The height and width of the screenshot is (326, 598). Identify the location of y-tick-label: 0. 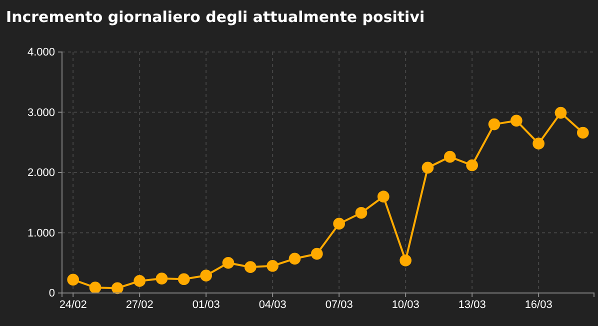
(51, 294).